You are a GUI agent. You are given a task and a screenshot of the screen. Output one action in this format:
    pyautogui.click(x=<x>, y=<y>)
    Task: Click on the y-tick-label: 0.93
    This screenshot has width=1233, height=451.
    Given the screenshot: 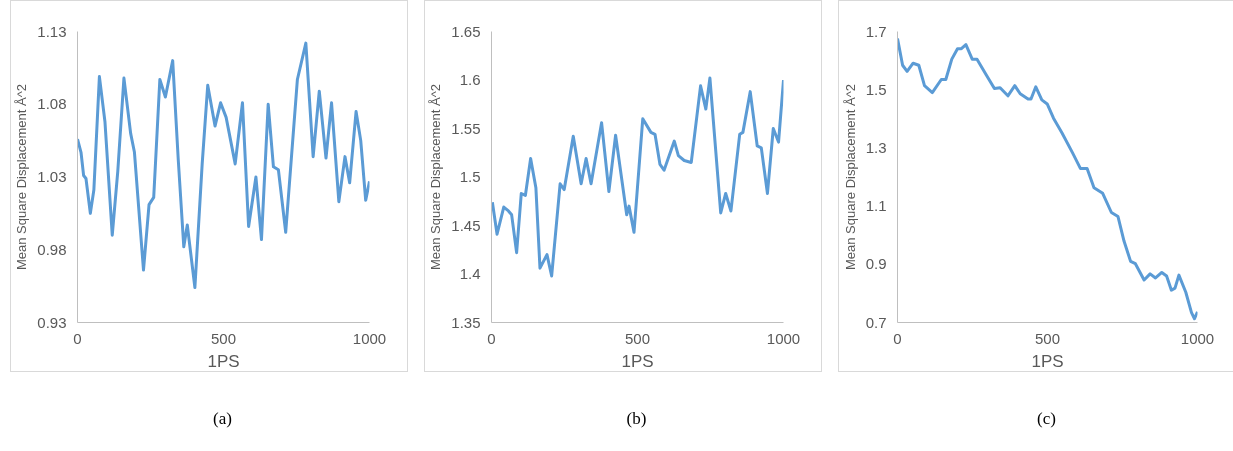 What is the action you would take?
    pyautogui.click(x=52, y=322)
    